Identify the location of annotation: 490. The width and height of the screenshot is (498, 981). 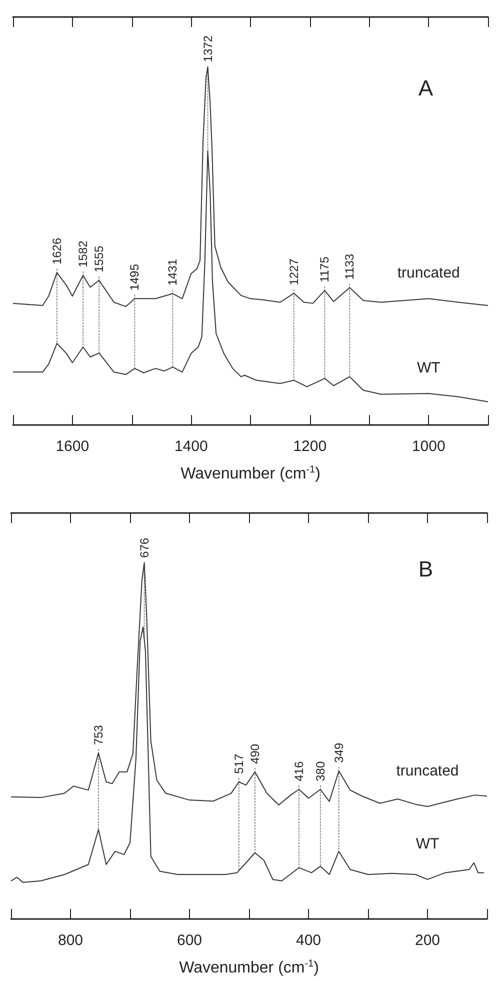
(255, 754).